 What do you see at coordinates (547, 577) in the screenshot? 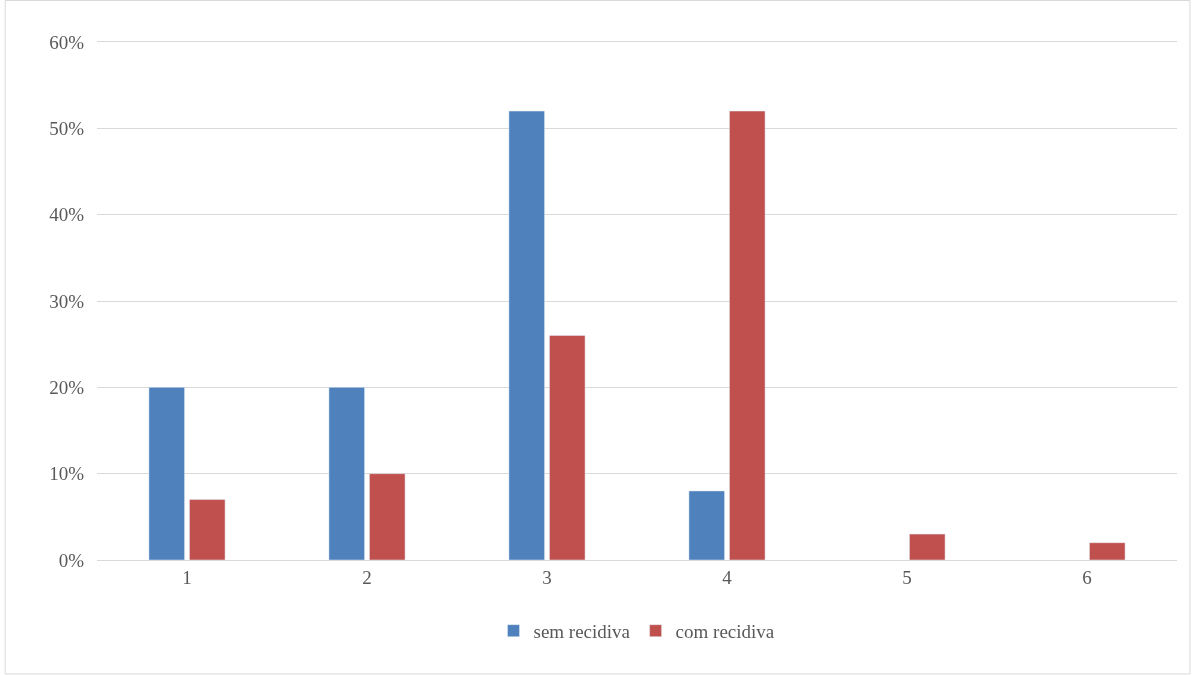
I see `x-tick-label: 3` at bounding box center [547, 577].